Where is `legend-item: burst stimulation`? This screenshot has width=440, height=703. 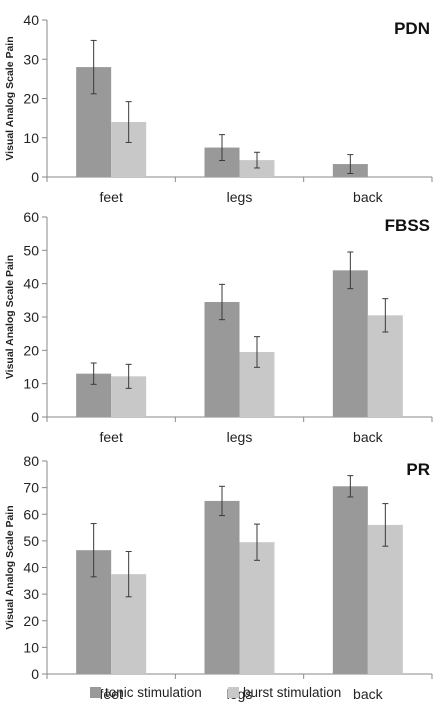 legend-item: burst stimulation is located at coordinates (284, 692).